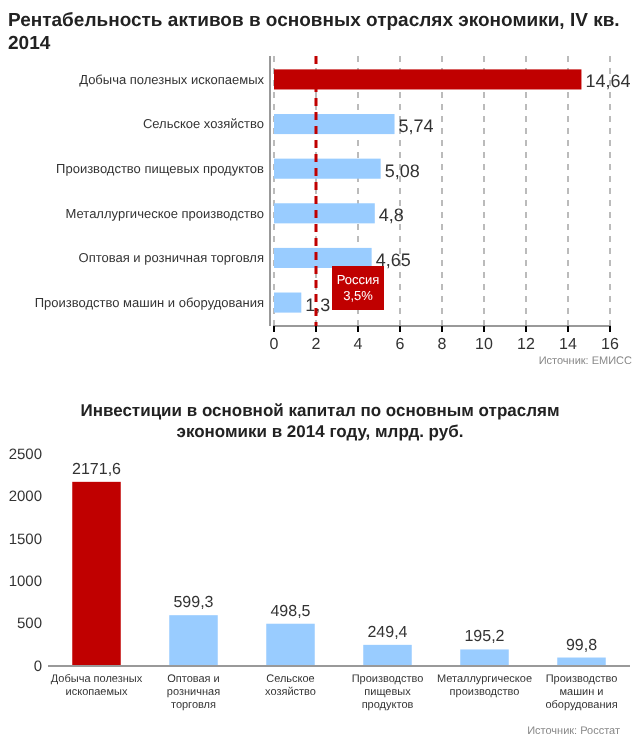 The image size is (640, 744). What do you see at coordinates (291, 610) in the screenshot?
I see `data-label: 498,5` at bounding box center [291, 610].